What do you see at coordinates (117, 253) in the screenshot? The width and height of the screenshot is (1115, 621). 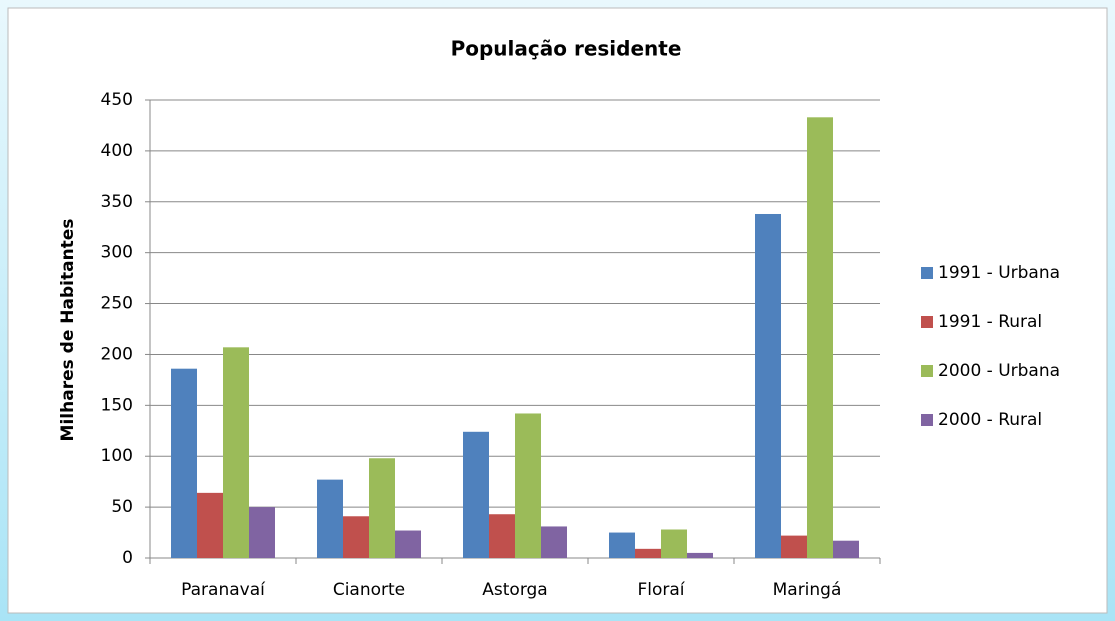 I see `y-tick-label: 300` at bounding box center [117, 253].